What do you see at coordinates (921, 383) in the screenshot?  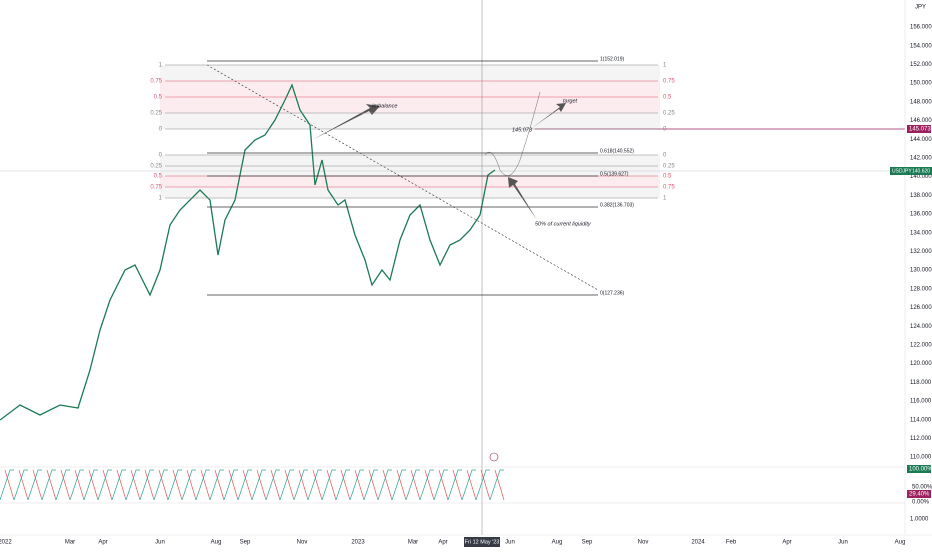 I see `price-label: 118.000` at bounding box center [921, 383].